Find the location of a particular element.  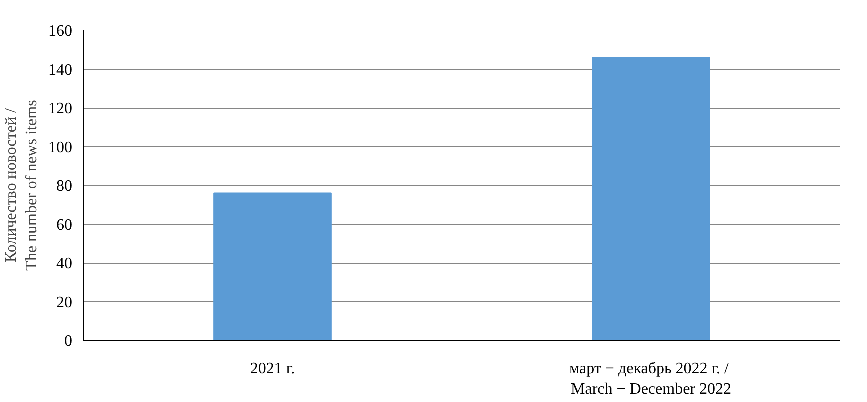

y-tick-label: 100 is located at coordinates (60, 147).